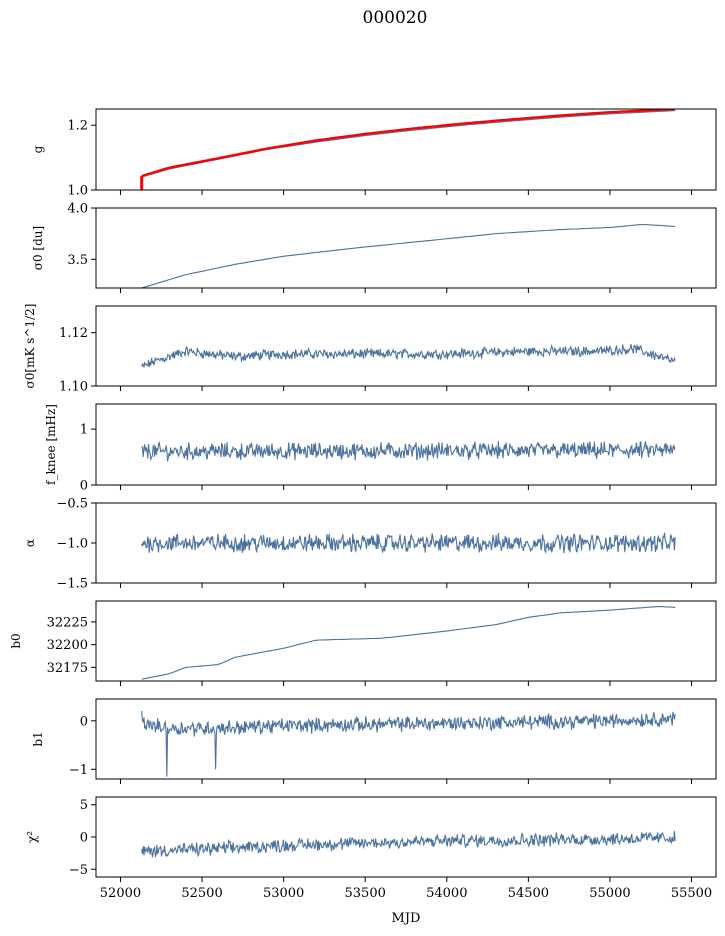  I want to click on panel-4: 0 1 f_knee [mHz], so click(380, 448).